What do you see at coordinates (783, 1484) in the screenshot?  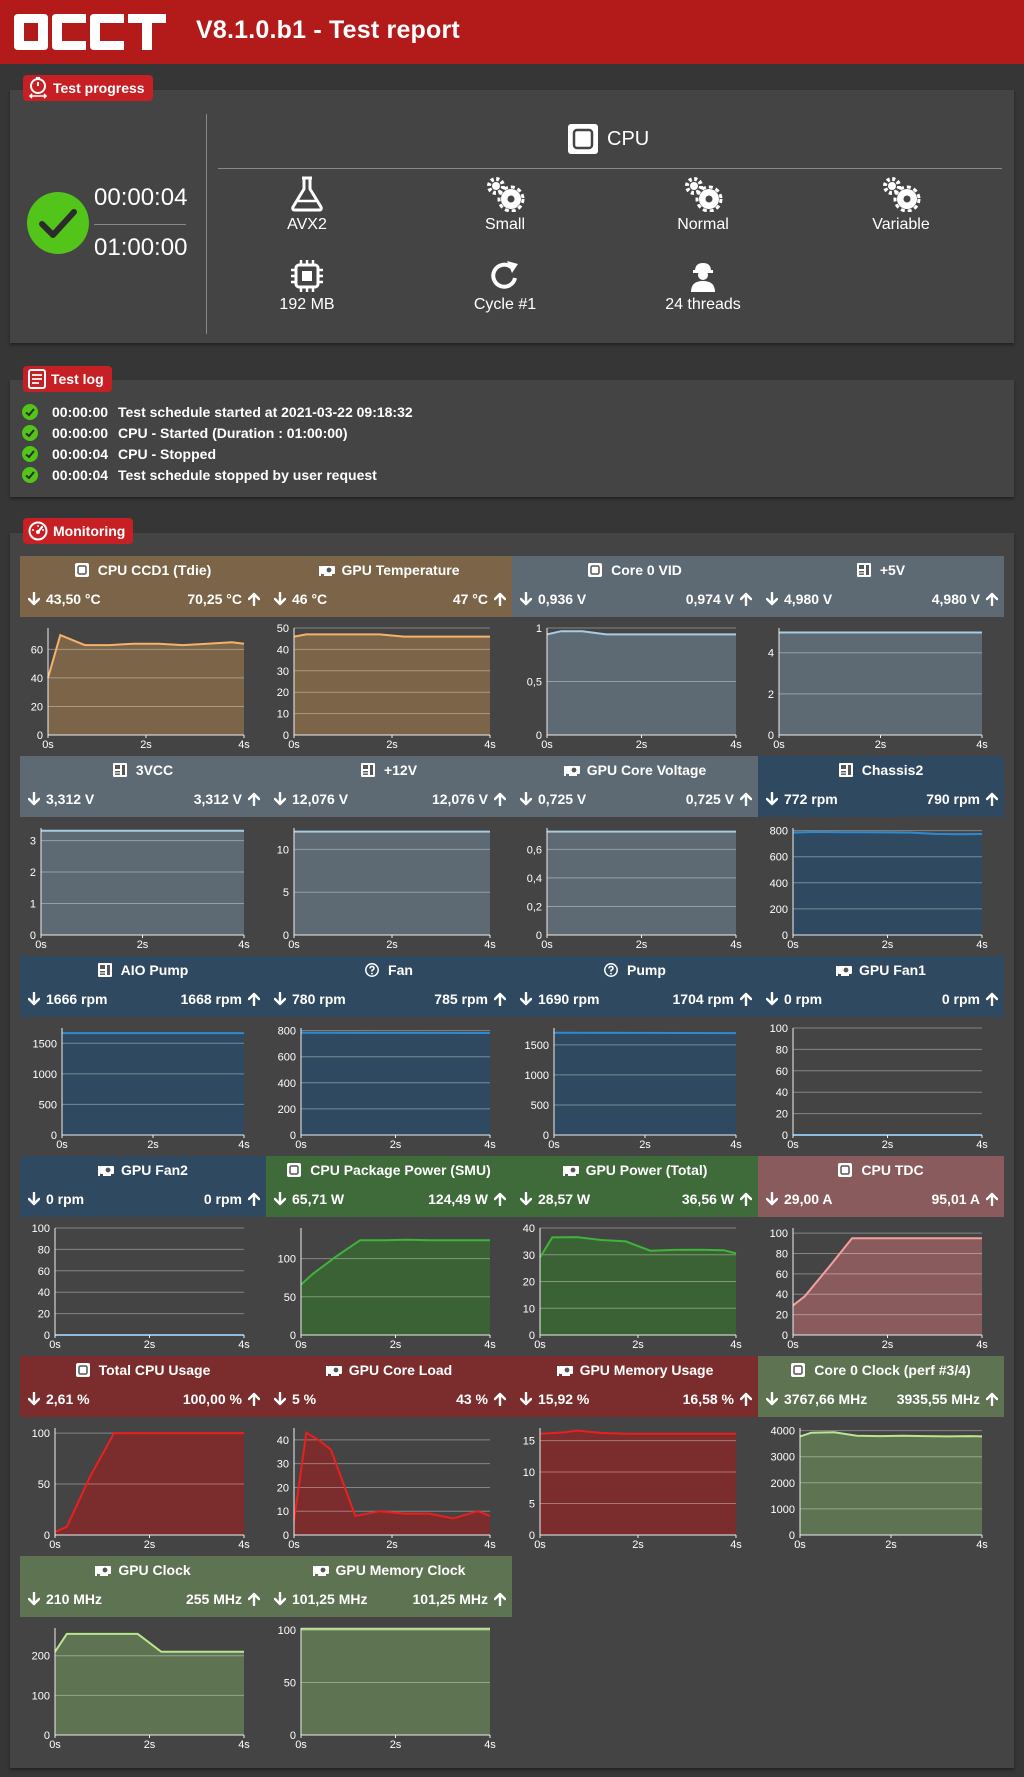 I see `y-tick-label: 2000` at bounding box center [783, 1484].